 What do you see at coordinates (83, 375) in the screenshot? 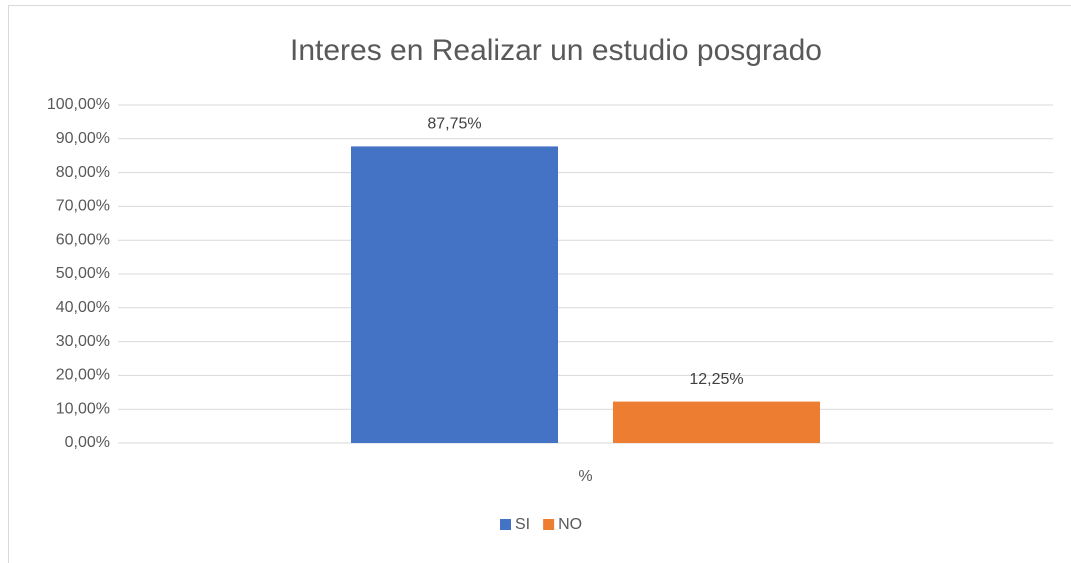
I see `y-tick-label: 20,00%` at bounding box center [83, 375].